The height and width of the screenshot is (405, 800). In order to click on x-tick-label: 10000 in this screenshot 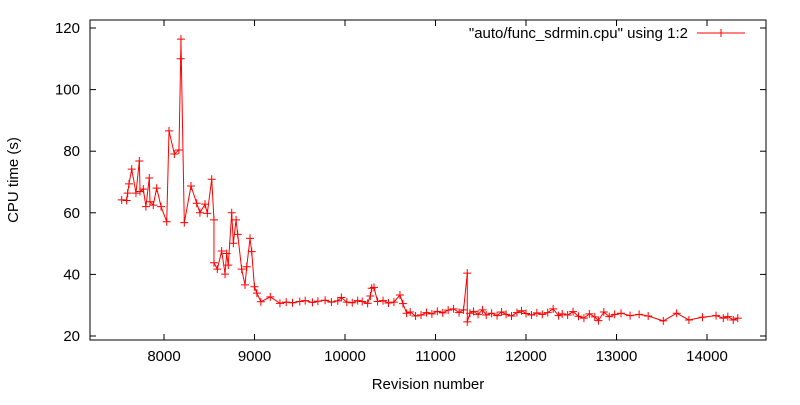, I will do `click(345, 356)`.